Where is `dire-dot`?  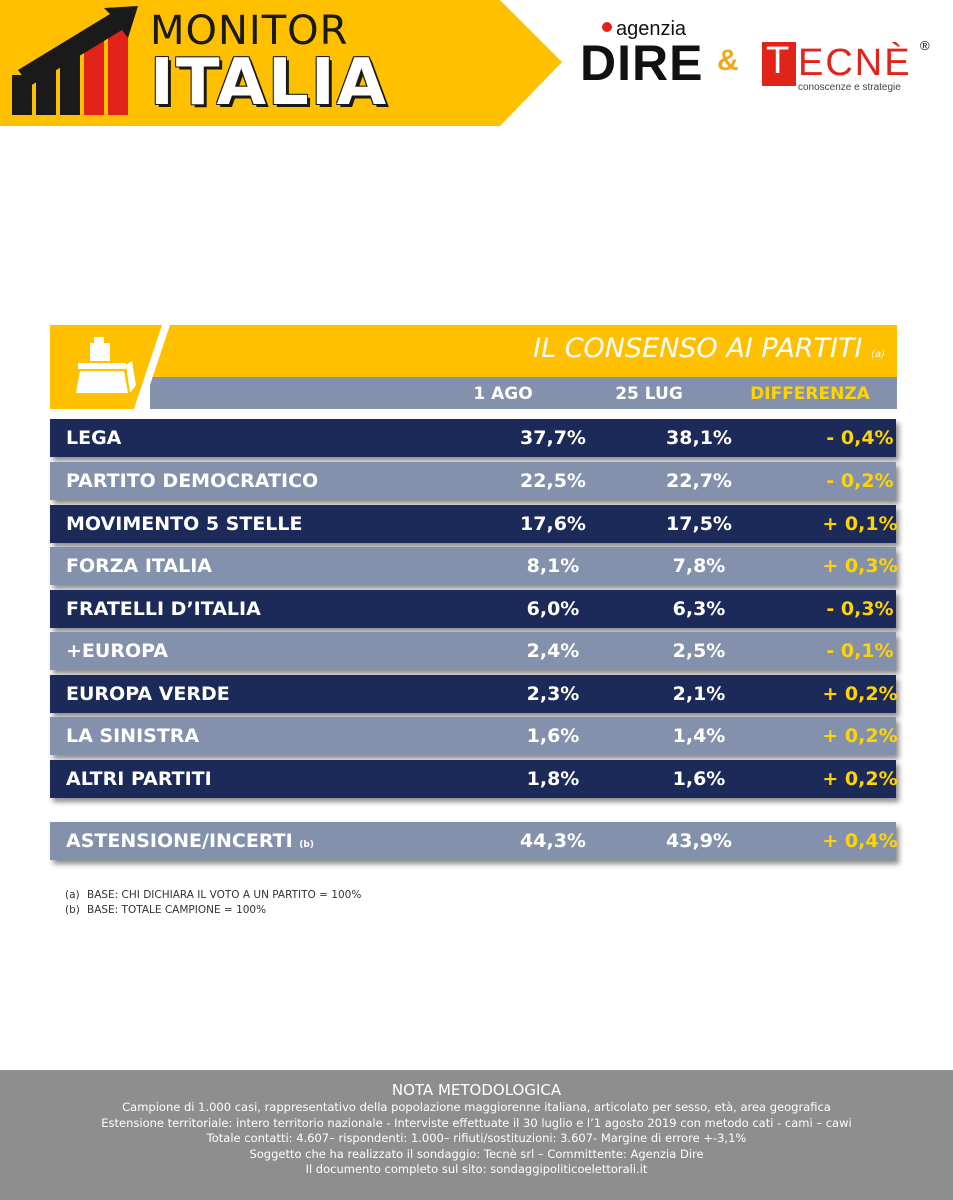 dire-dot is located at coordinates (607, 27).